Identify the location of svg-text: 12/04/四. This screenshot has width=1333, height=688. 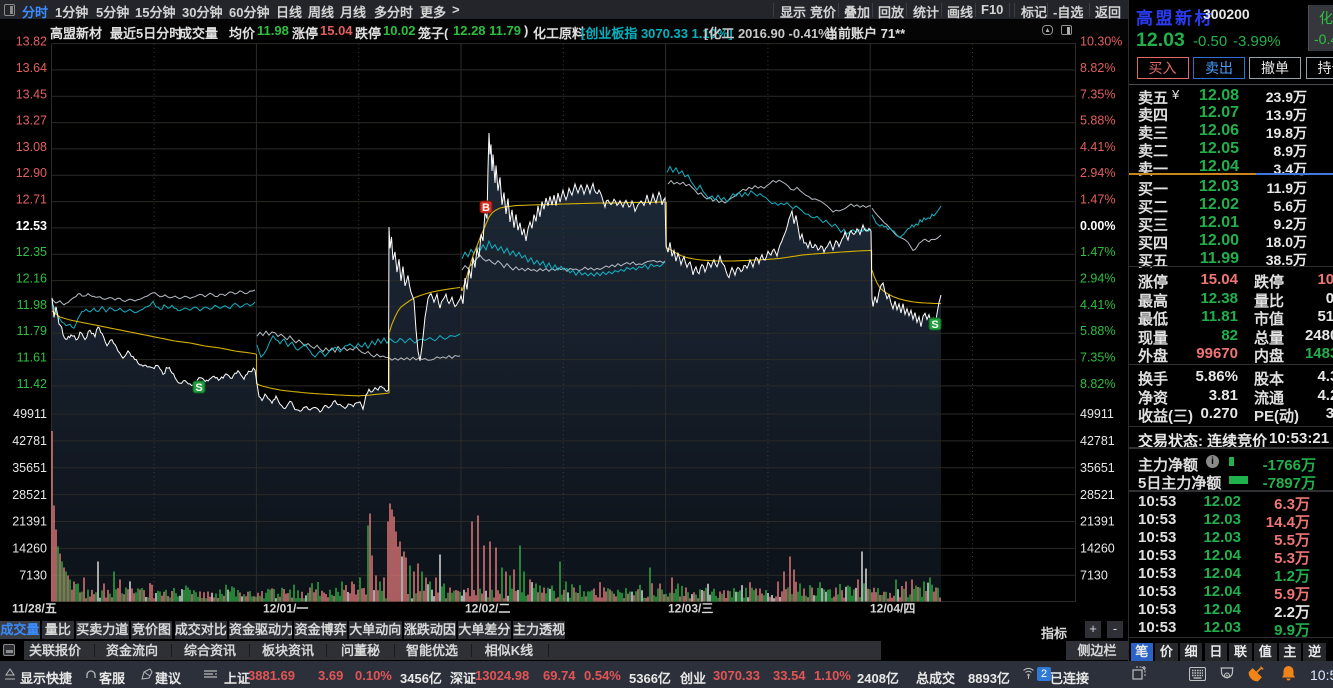
(892, 609).